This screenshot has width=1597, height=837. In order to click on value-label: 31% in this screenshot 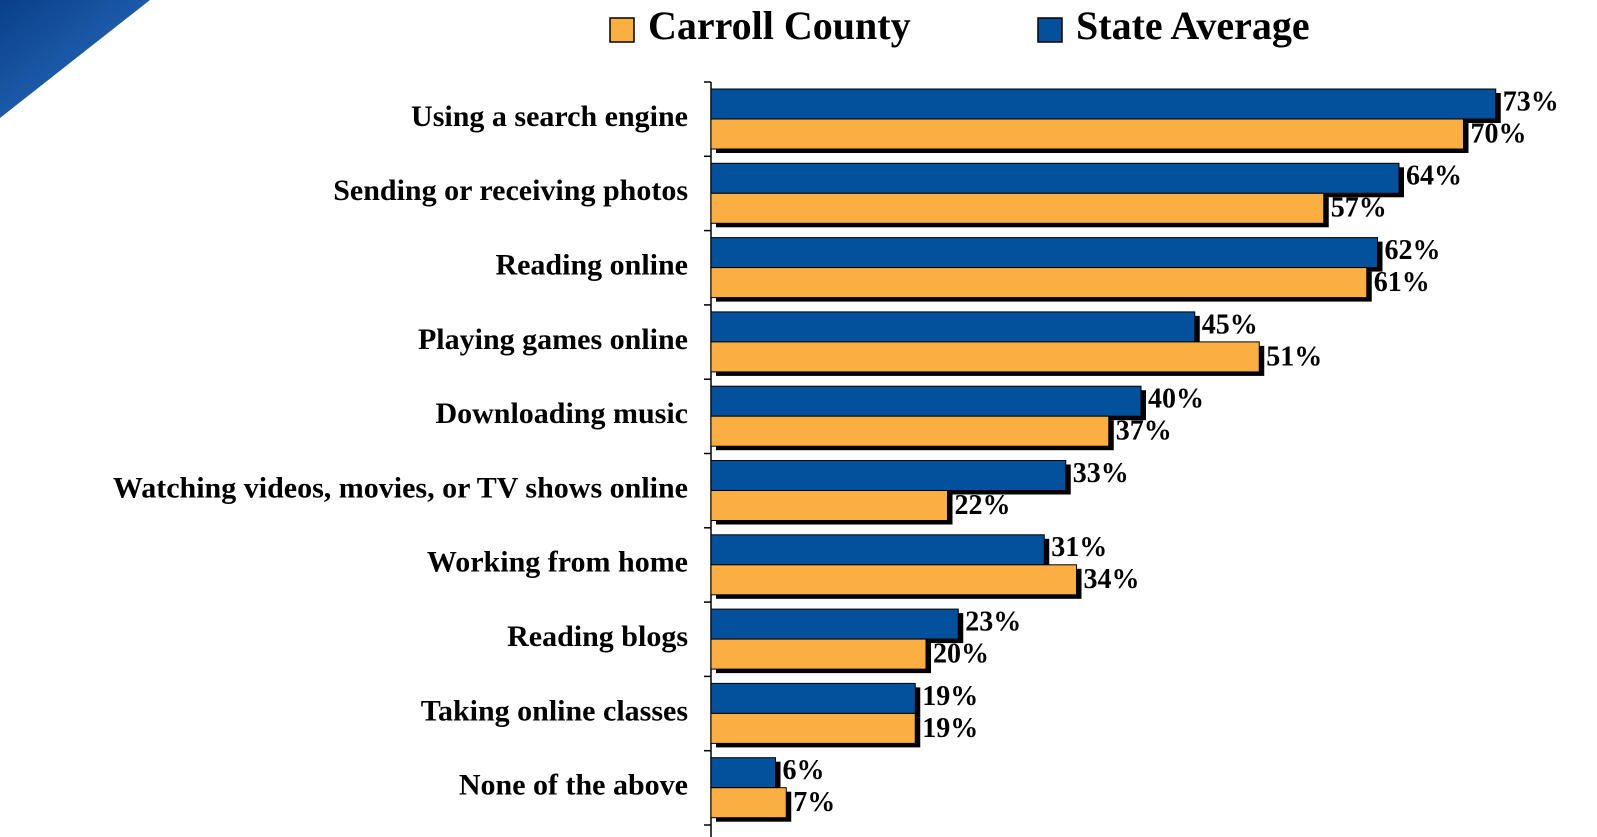, I will do `click(1079, 547)`.